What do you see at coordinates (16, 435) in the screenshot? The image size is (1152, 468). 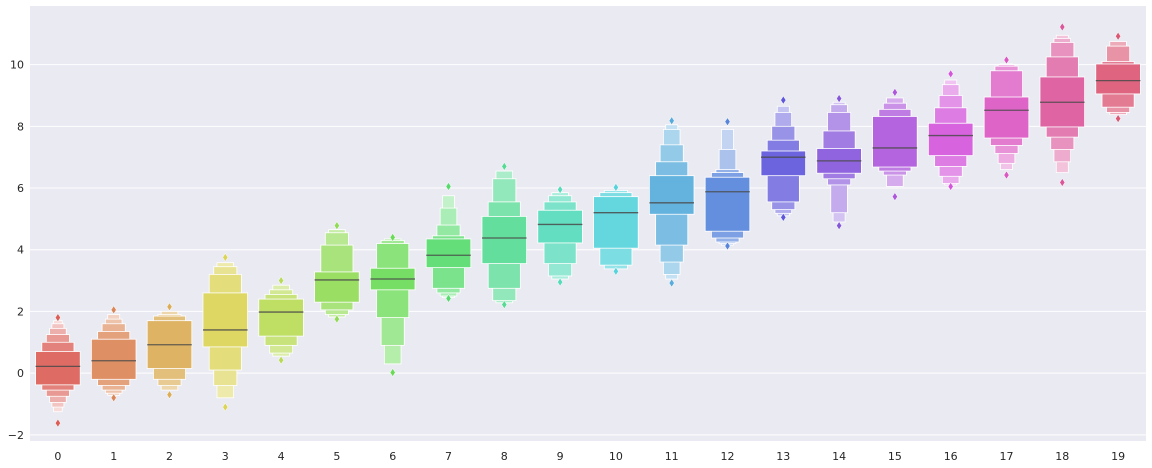 I see `y-tick-label: −2` at bounding box center [16, 435].